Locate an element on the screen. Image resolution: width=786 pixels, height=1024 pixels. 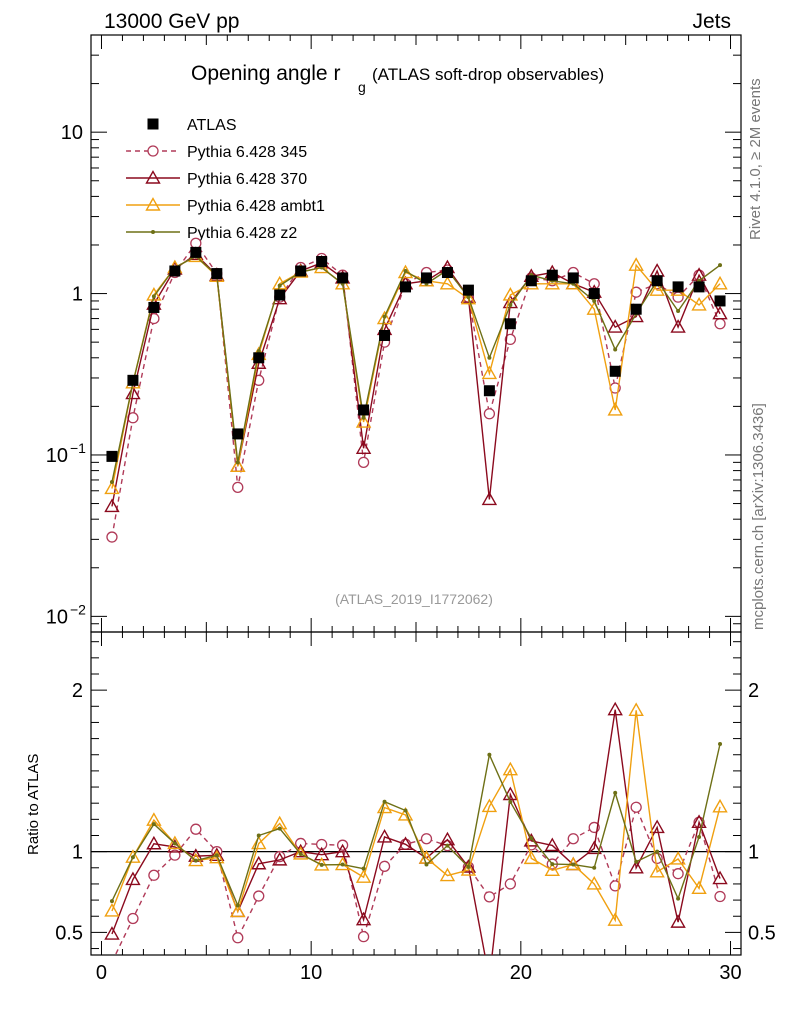
ratio-y-tick-label: 2 is located at coordinates (77, 691).